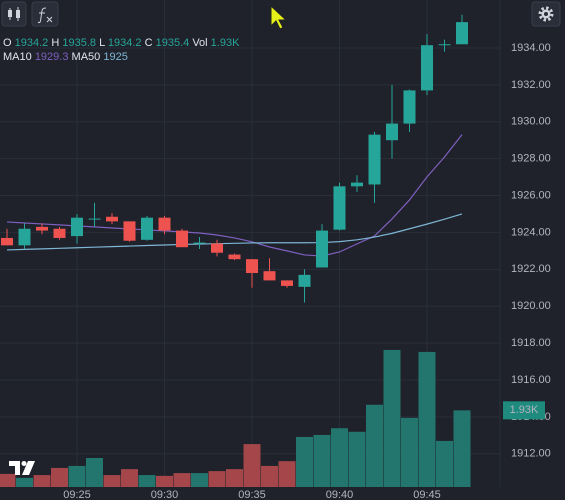 The image size is (565, 500). What do you see at coordinates (531, 195) in the screenshot?
I see `y-tick-label: 1926.00` at bounding box center [531, 195].